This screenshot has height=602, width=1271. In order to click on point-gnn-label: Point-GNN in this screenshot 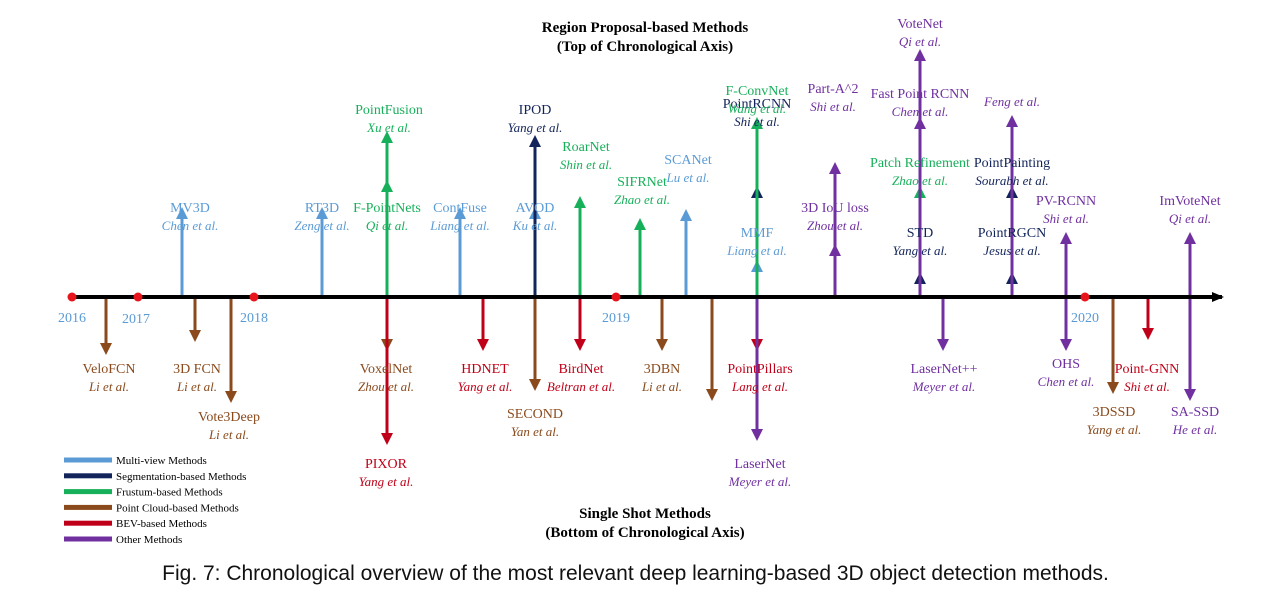, I will do `click(1147, 369)`.